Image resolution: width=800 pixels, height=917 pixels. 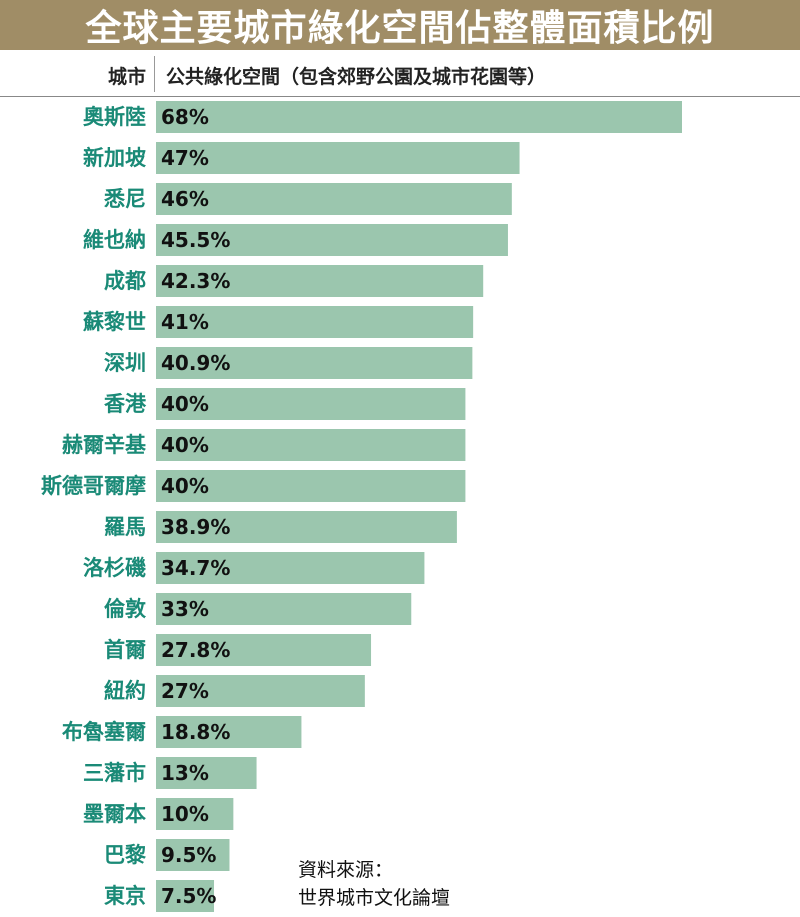 I want to click on header-divider, so click(x=400, y=96).